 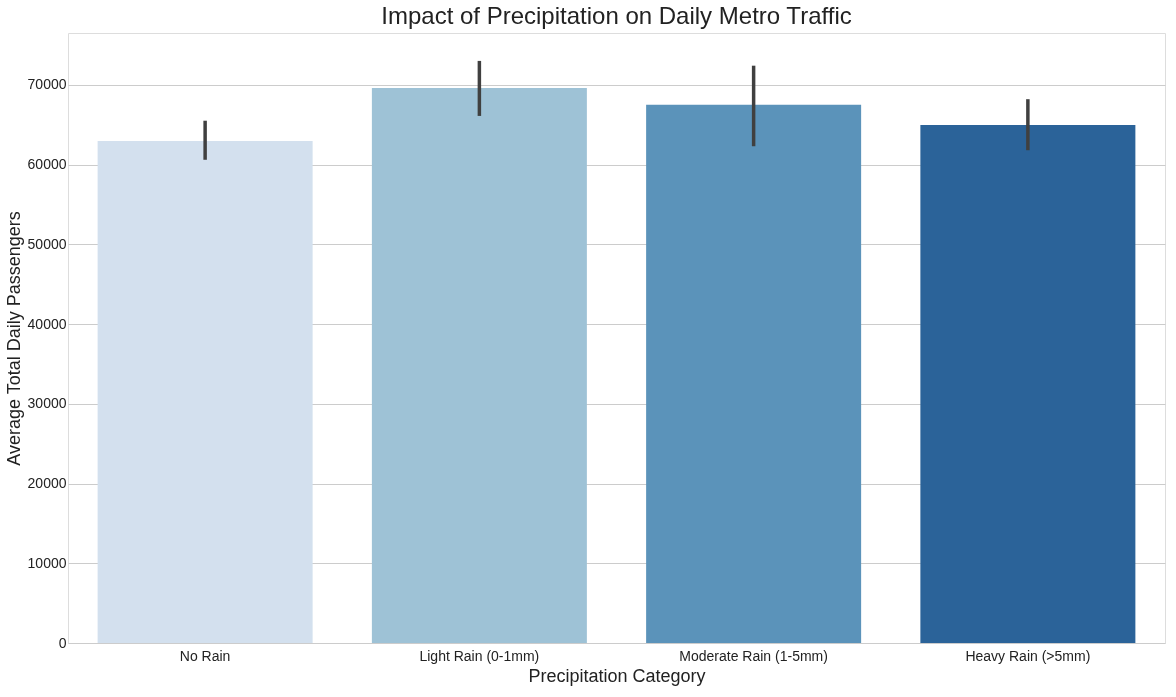 What do you see at coordinates (47, 403) in the screenshot?
I see `y-tick-label: 30000` at bounding box center [47, 403].